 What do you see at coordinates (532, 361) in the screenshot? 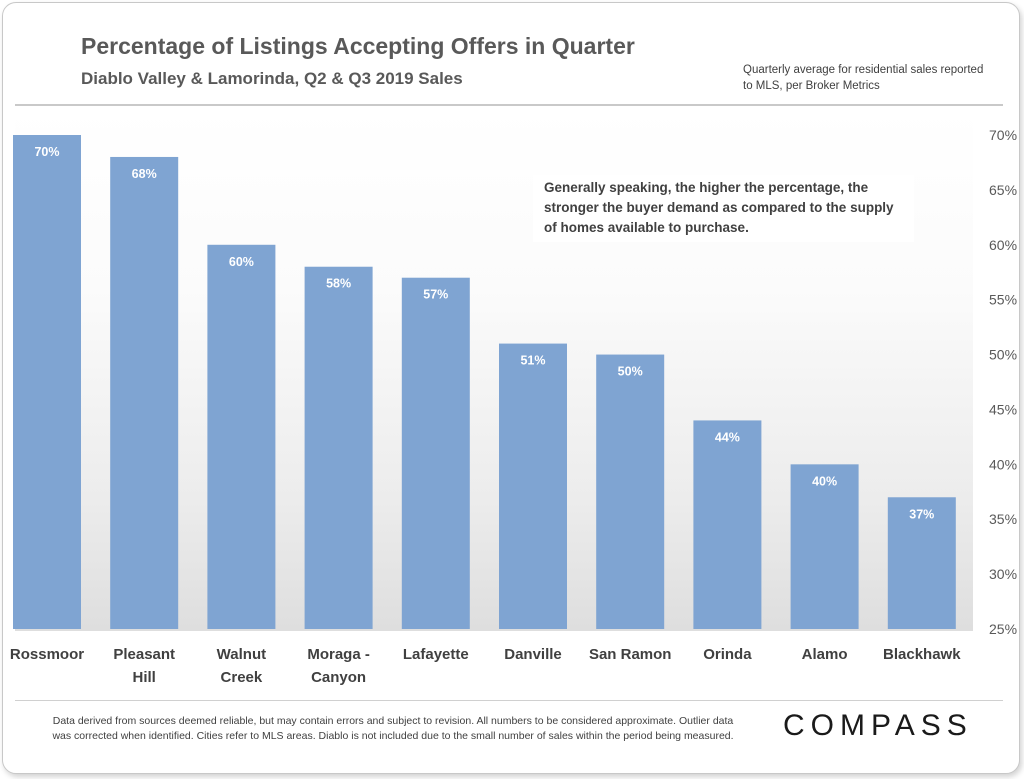
I see `bar-data-label: 51%` at bounding box center [532, 361].